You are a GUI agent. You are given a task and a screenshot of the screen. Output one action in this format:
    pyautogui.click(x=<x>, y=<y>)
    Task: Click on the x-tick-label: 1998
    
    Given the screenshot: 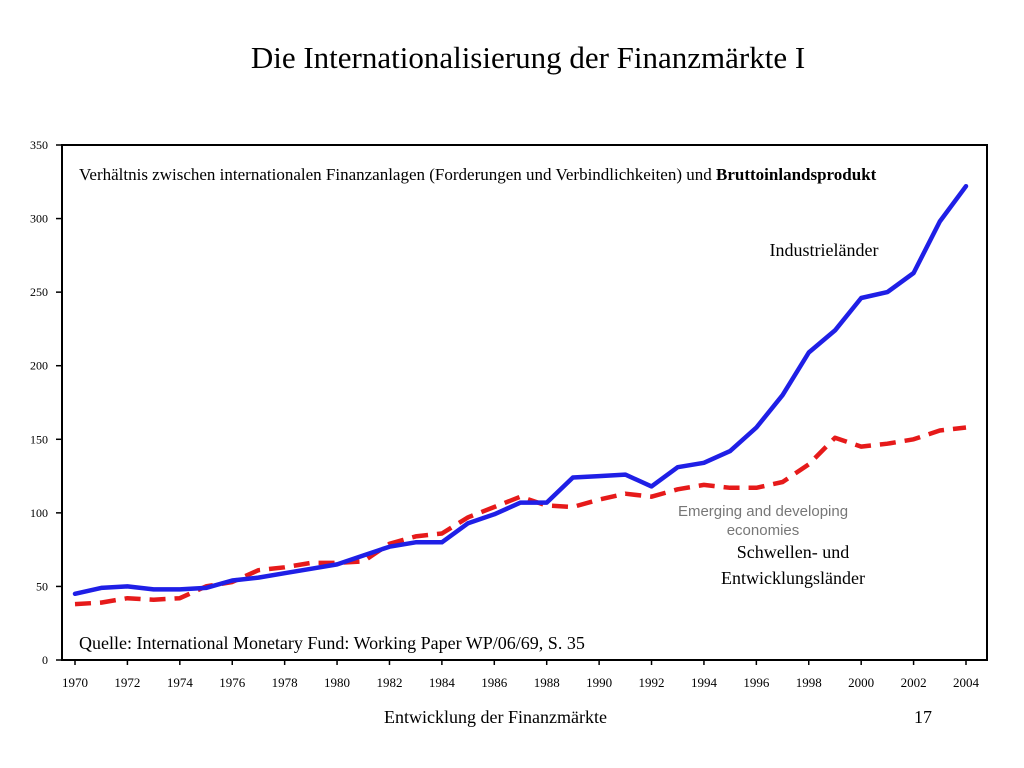 What is the action you would take?
    pyautogui.click(x=809, y=682)
    